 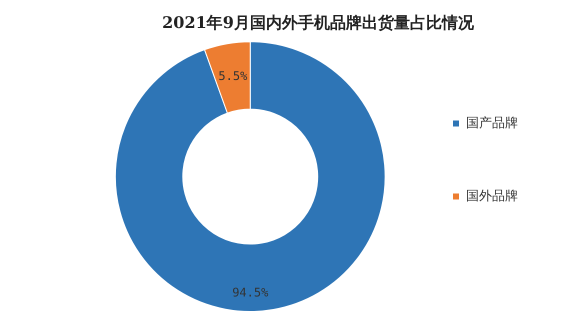 I want to click on data-label: 94.5%, so click(x=251, y=293).